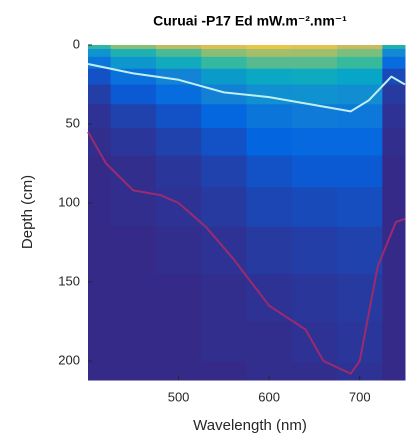  I want to click on y-tick-label: 50, so click(73, 122).